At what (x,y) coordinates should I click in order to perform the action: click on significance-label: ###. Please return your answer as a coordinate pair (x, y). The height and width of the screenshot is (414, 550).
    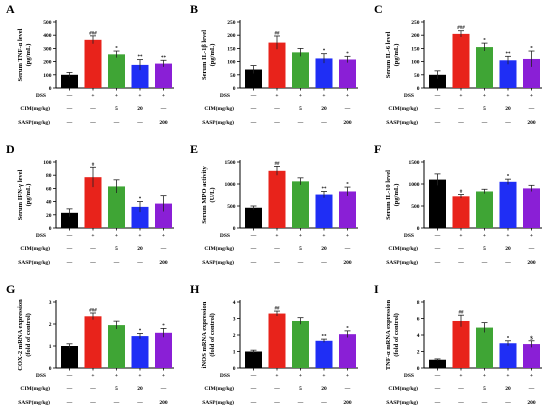
    Looking at the image, I should click on (461, 28).